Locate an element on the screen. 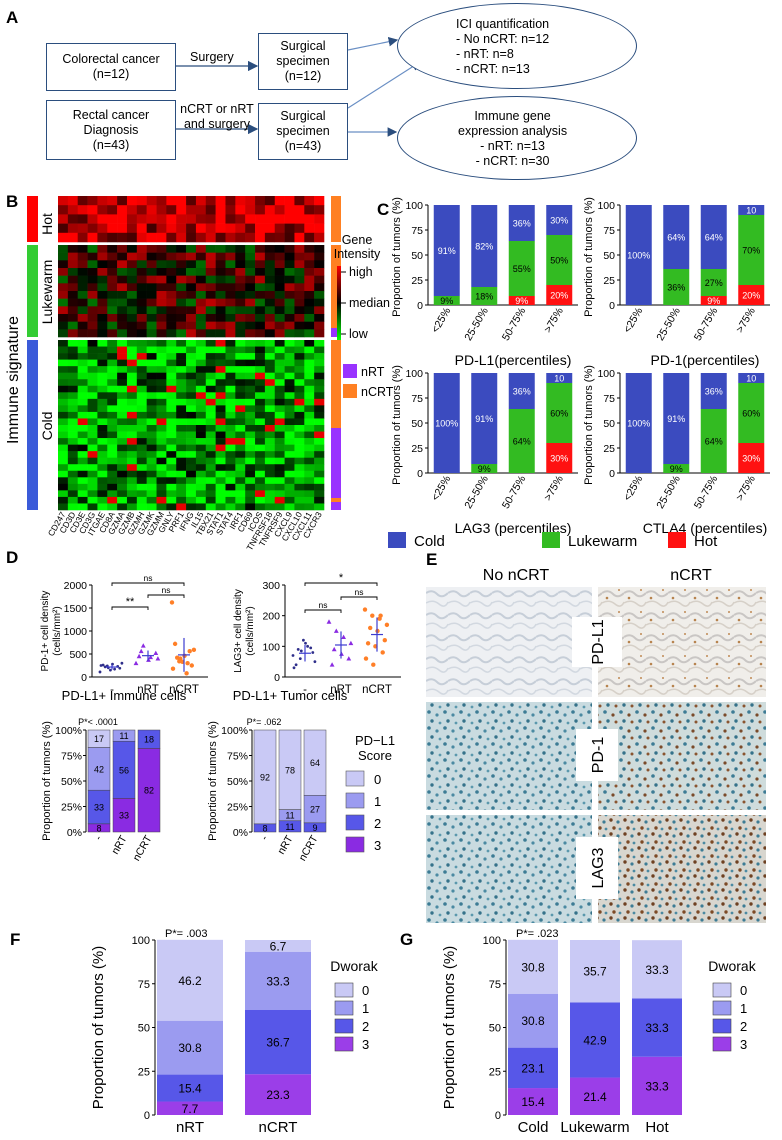 Image resolution: width=782 pixels, height=1140 pixels. c-bar-label: 55% is located at coordinates (522, 269).